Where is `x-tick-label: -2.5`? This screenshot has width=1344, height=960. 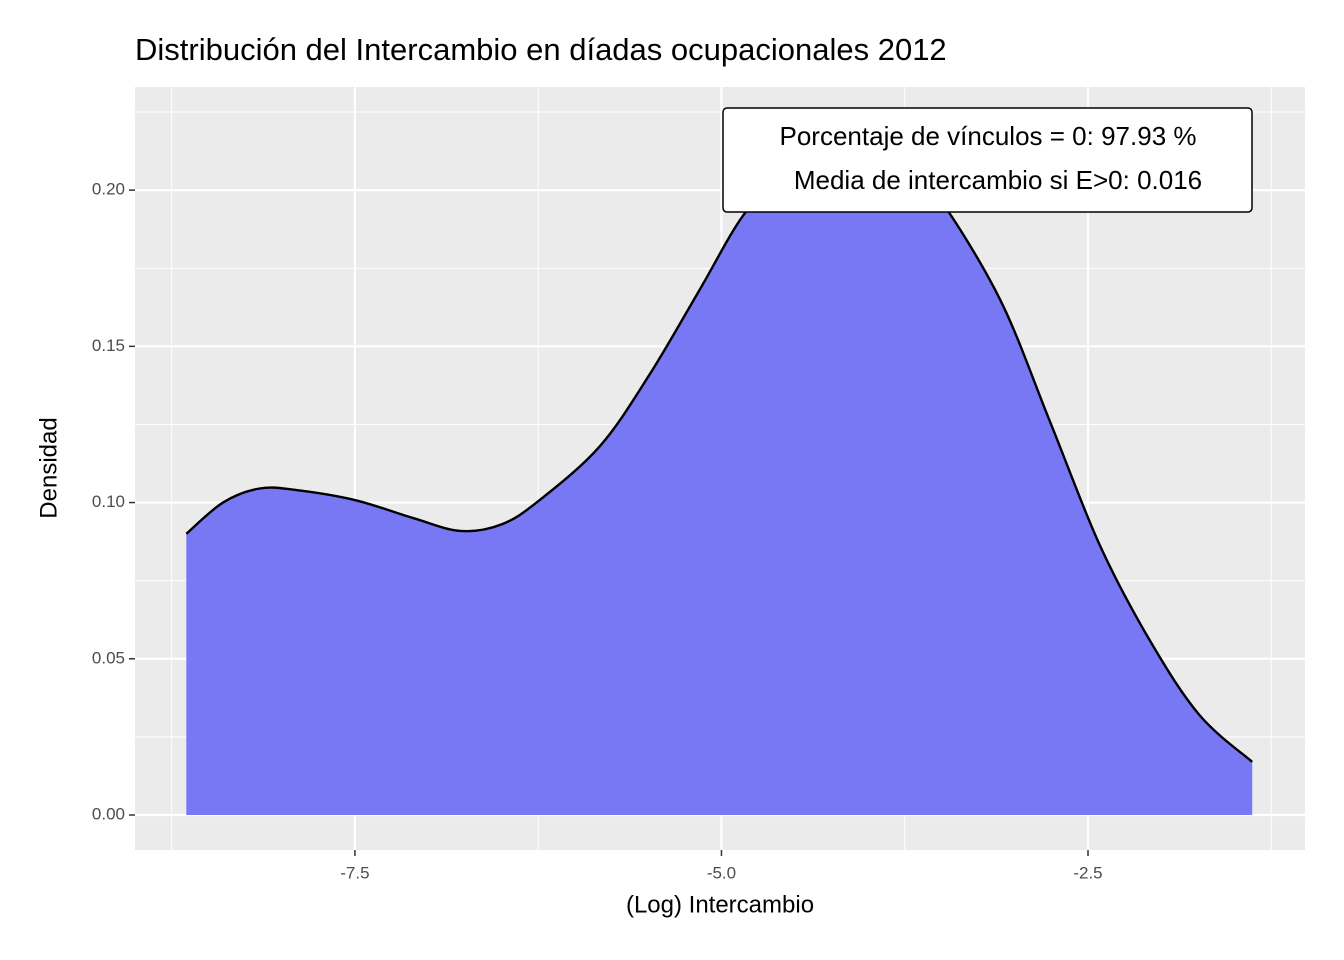 x-tick-label: -2.5 is located at coordinates (1087, 872).